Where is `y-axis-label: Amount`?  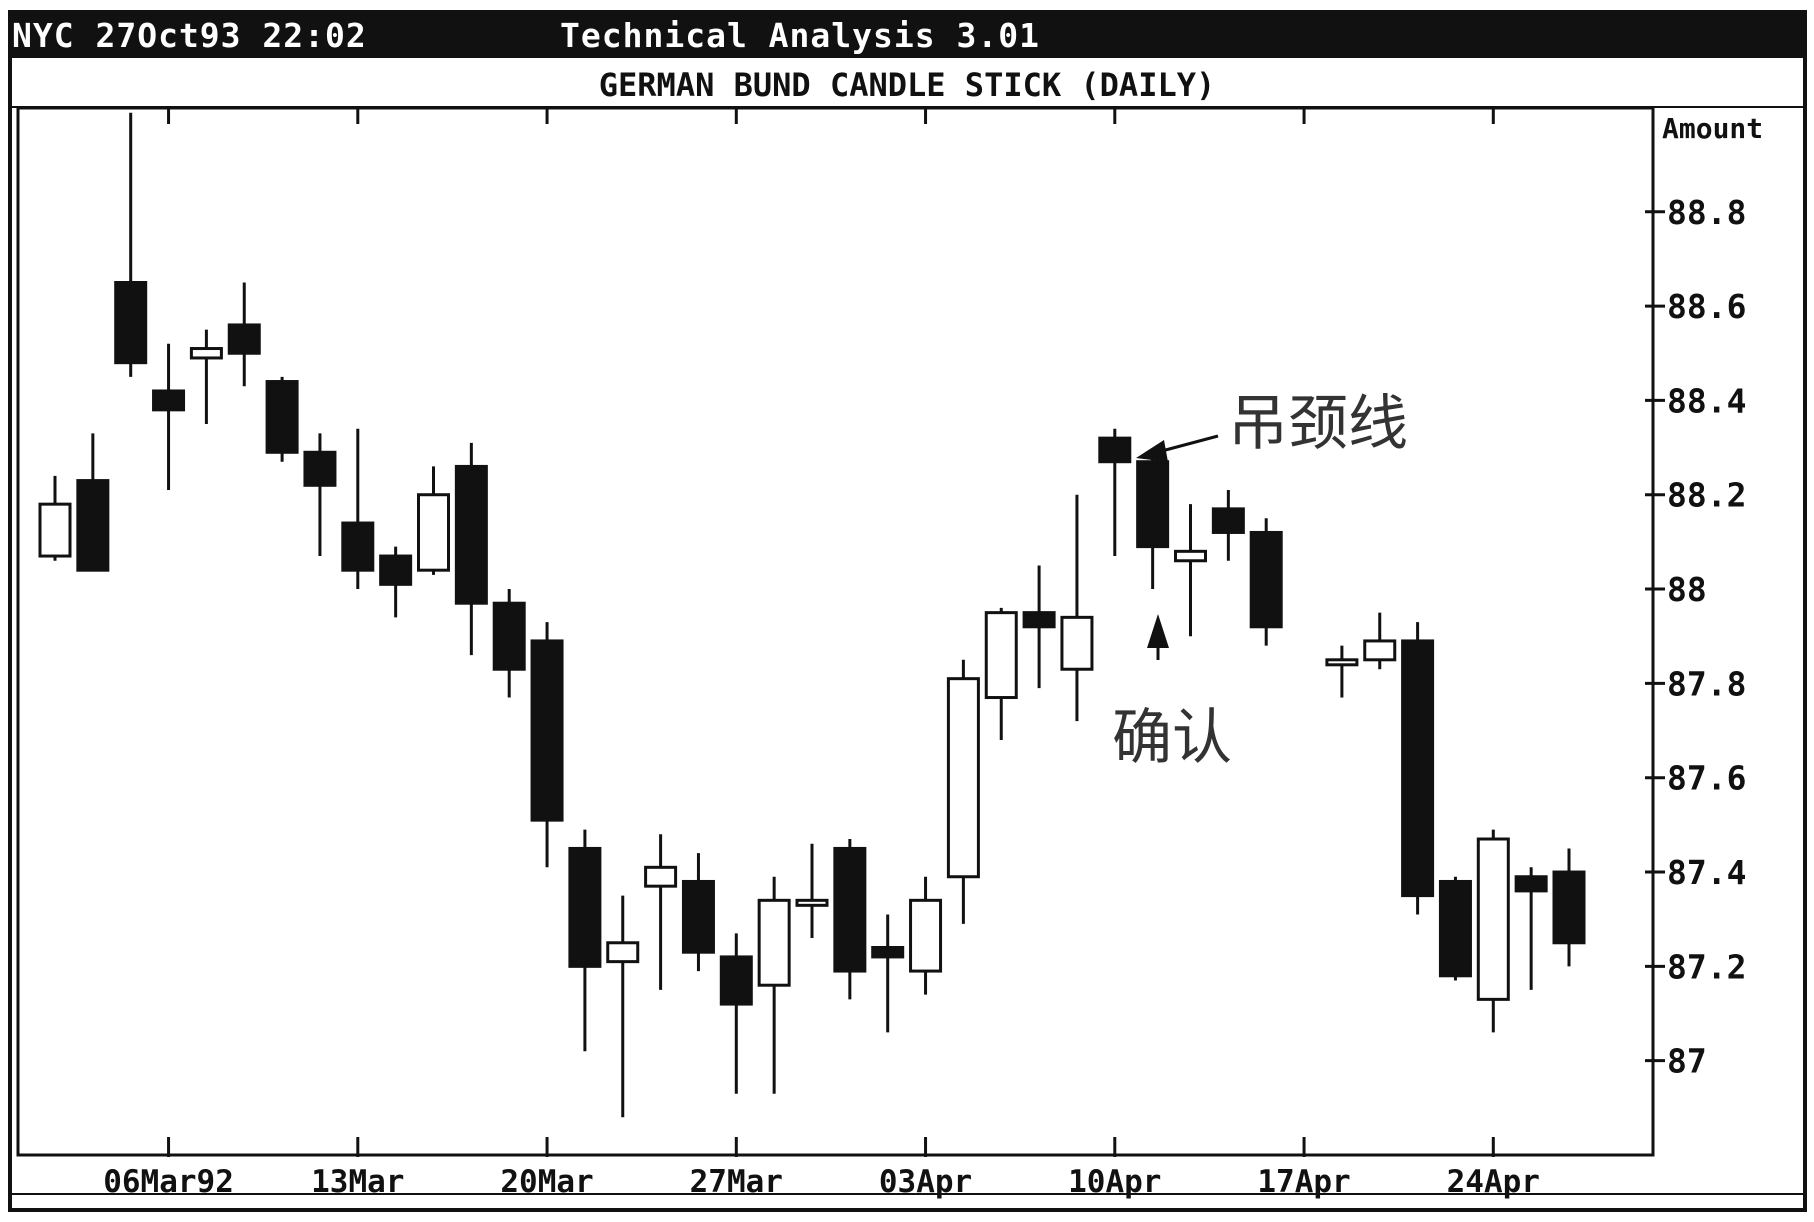 y-axis-label: Amount is located at coordinates (1712, 128).